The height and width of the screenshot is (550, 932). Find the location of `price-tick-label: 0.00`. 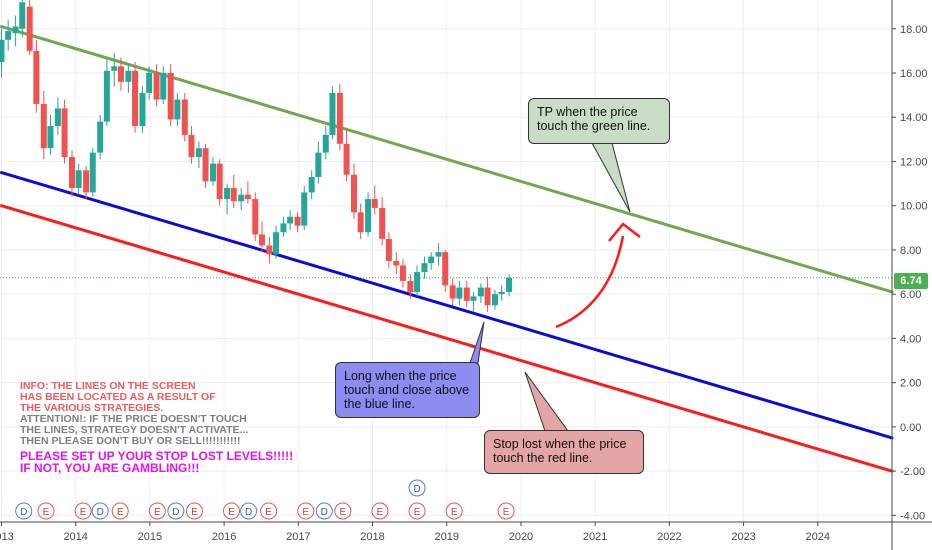

price-tick-label: 0.00 is located at coordinates (910, 428).